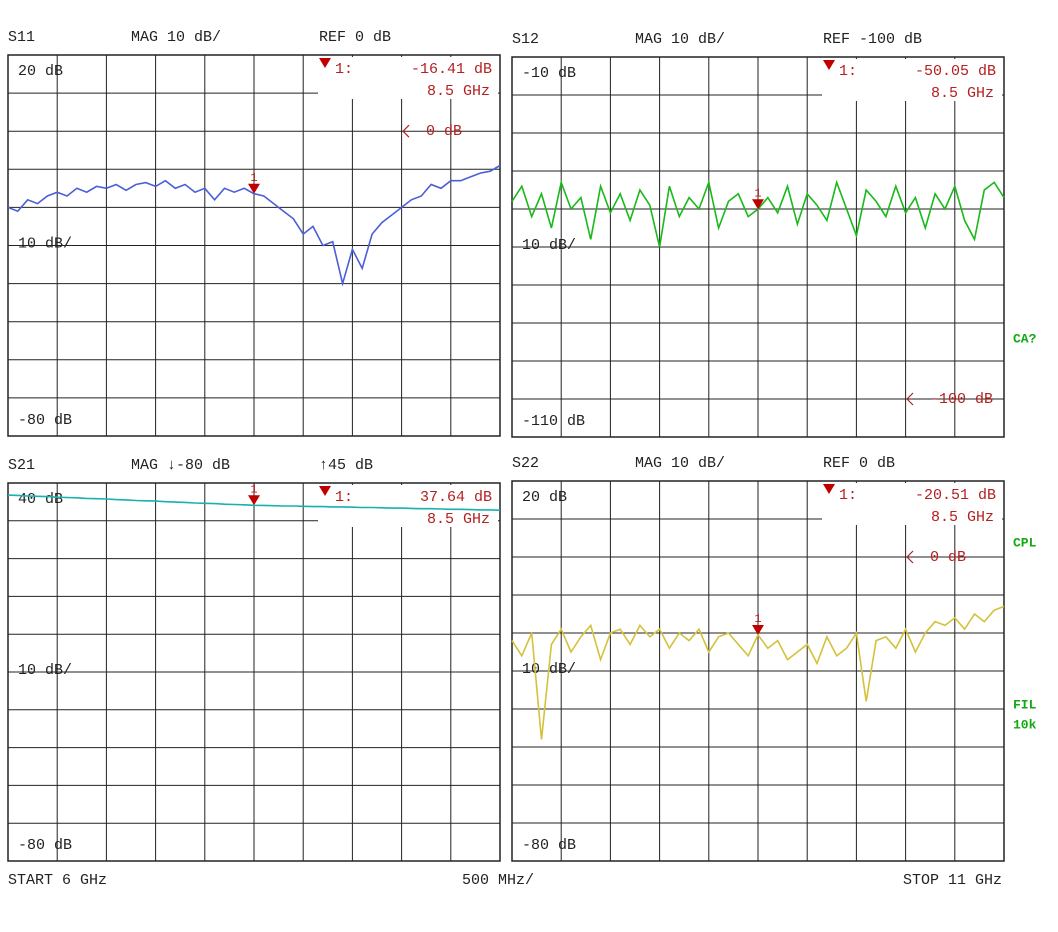 This screenshot has height=932, width=1058. What do you see at coordinates (180, 465) in the screenshot?
I see `scale-text: MAG ↓-80 dB` at bounding box center [180, 465].